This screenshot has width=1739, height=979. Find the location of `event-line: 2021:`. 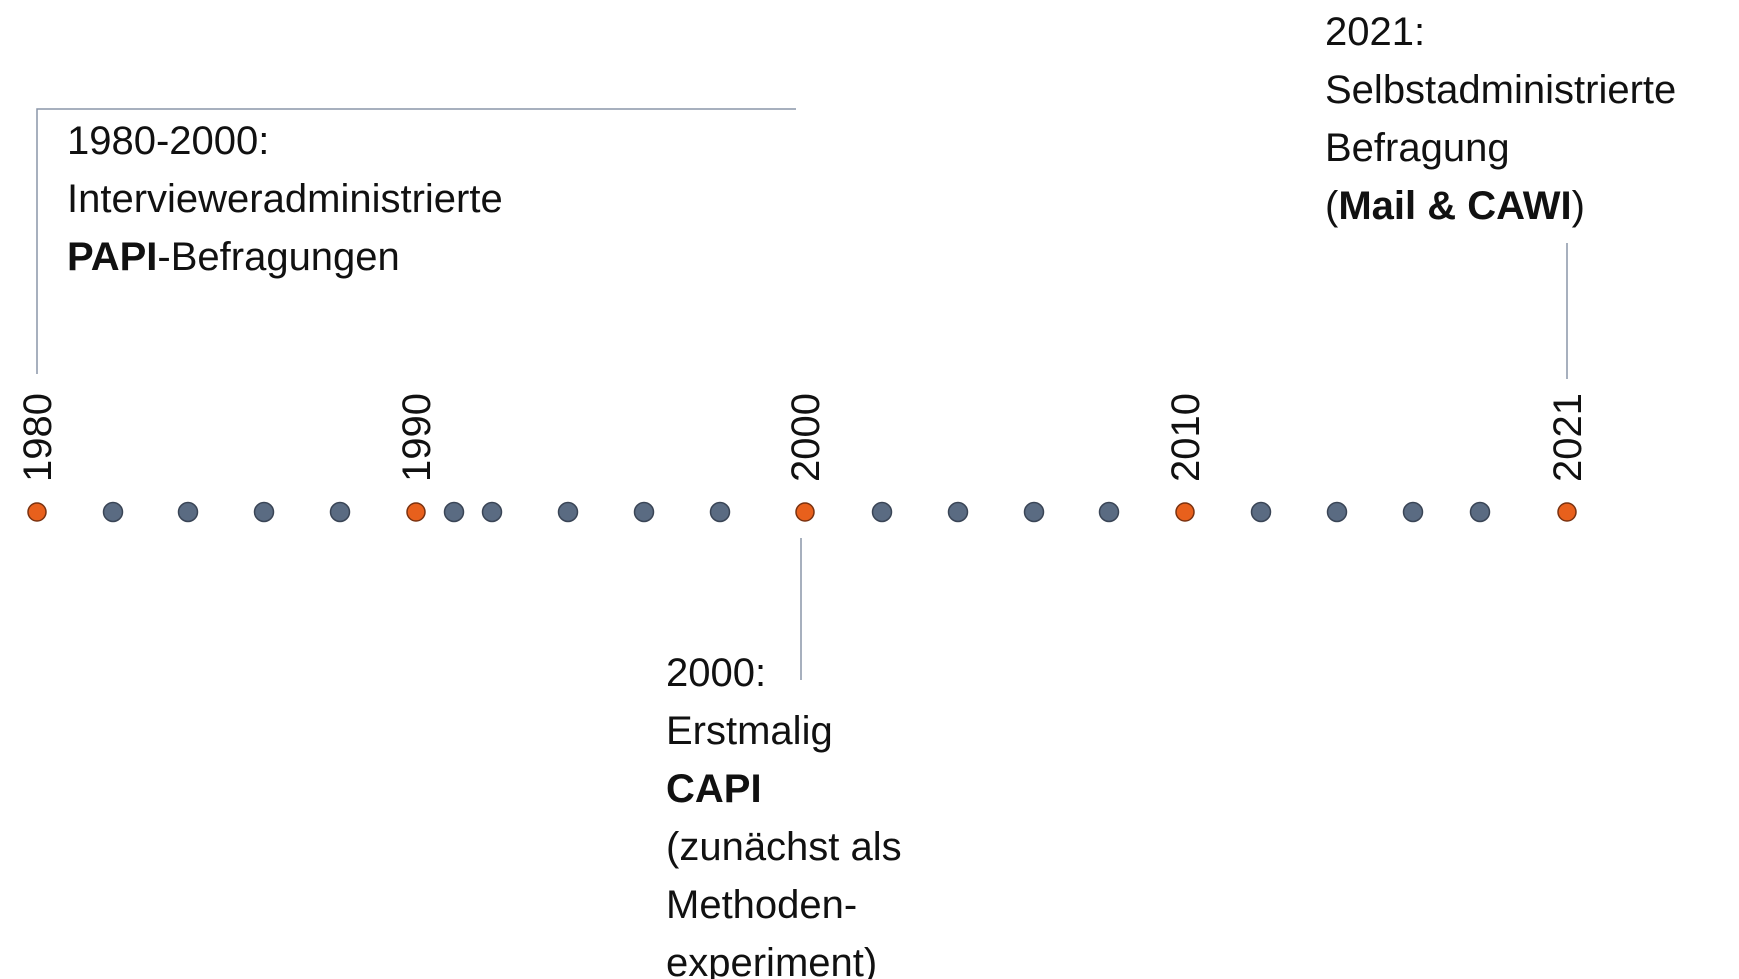

event-line: 2021: is located at coordinates (1375, 32).